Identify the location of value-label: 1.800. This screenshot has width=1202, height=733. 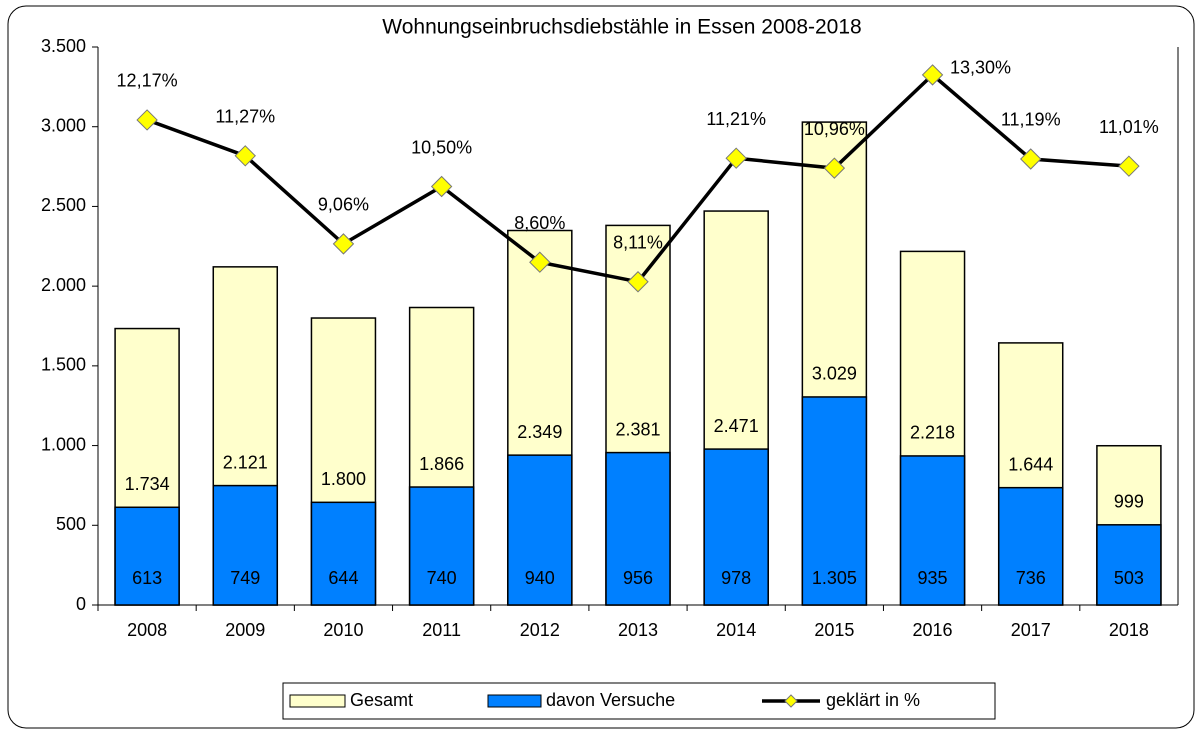
(343, 479).